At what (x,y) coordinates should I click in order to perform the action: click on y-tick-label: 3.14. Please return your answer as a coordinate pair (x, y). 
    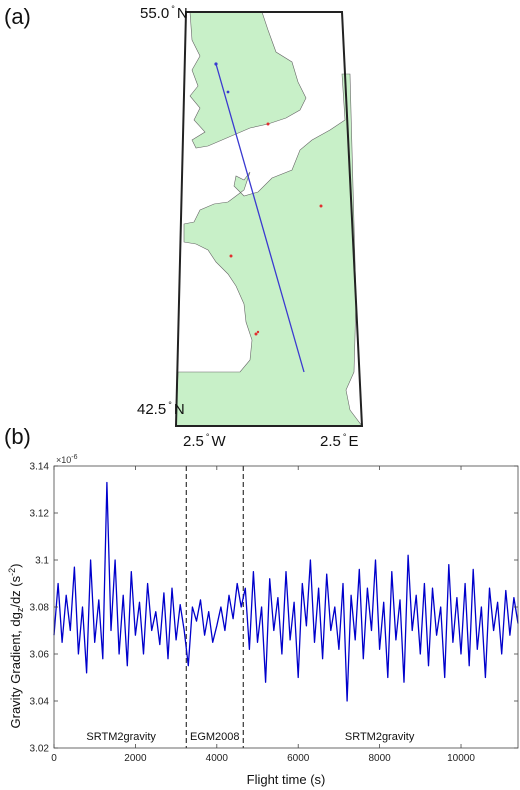
    Looking at the image, I should click on (40, 467).